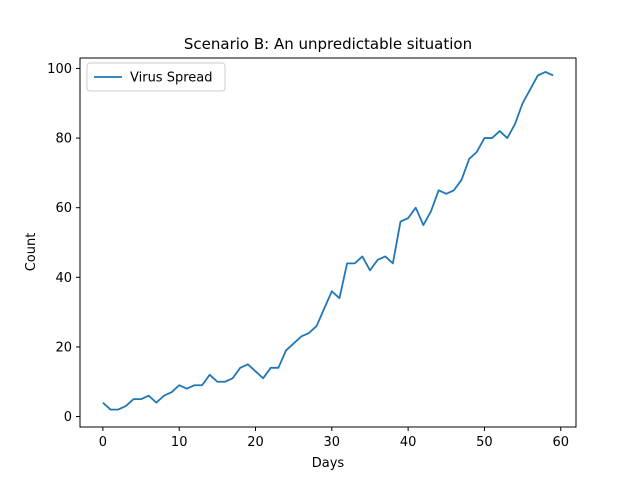 The height and width of the screenshot is (480, 640). What do you see at coordinates (63, 347) in the screenshot?
I see `y-tick-label: 20` at bounding box center [63, 347].